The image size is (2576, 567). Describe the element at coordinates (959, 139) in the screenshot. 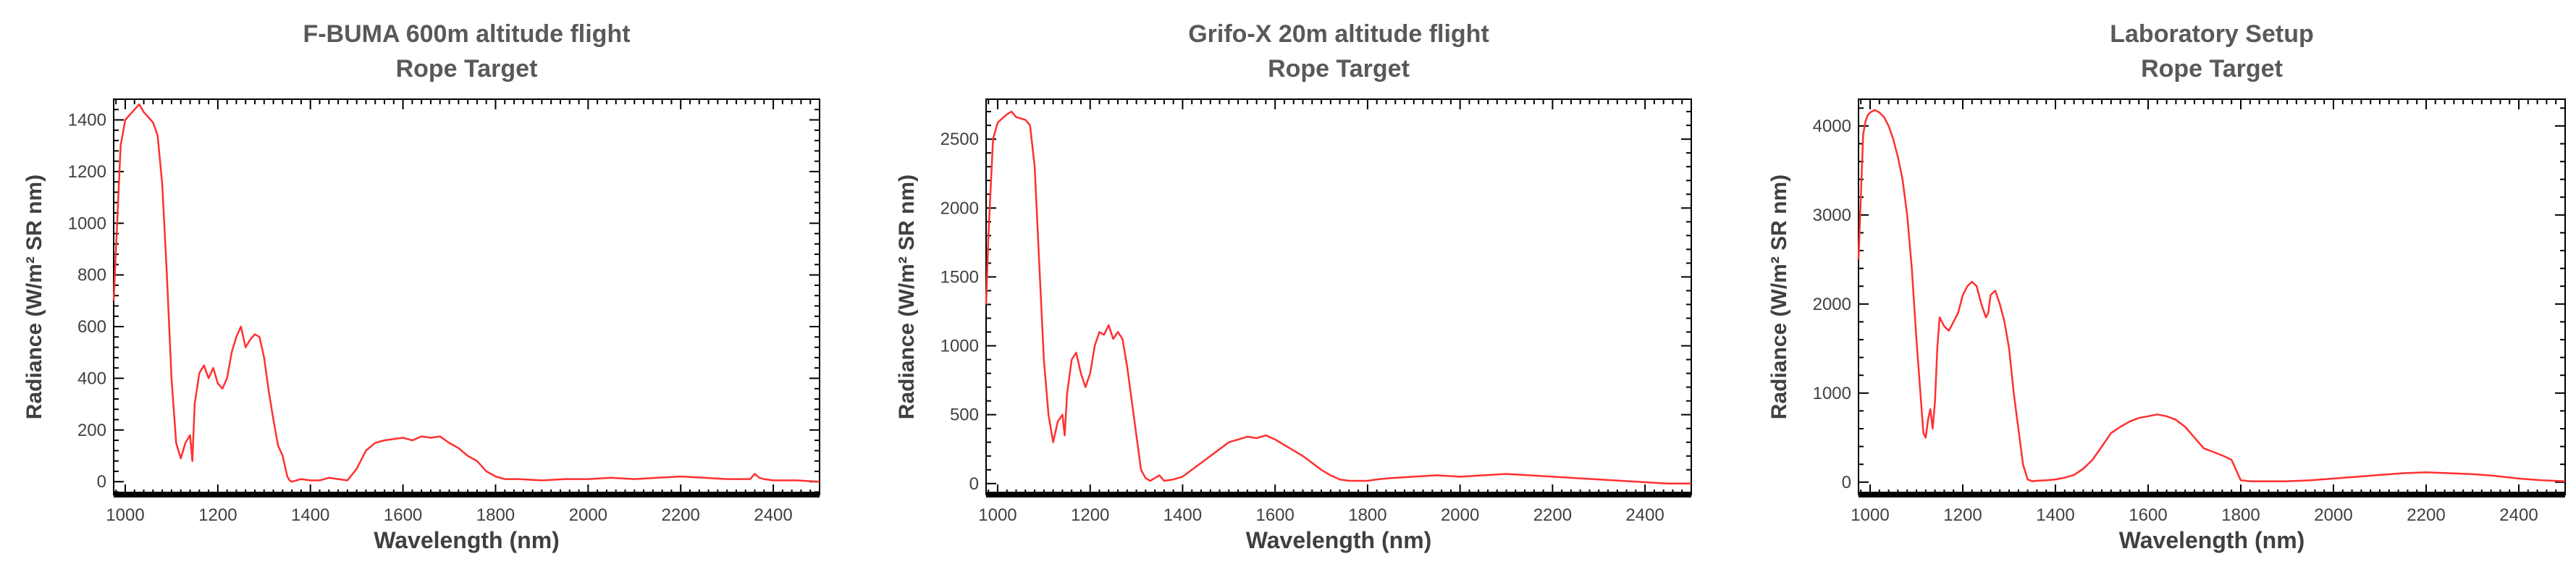

I see `y-tick-label: 2500` at that location.